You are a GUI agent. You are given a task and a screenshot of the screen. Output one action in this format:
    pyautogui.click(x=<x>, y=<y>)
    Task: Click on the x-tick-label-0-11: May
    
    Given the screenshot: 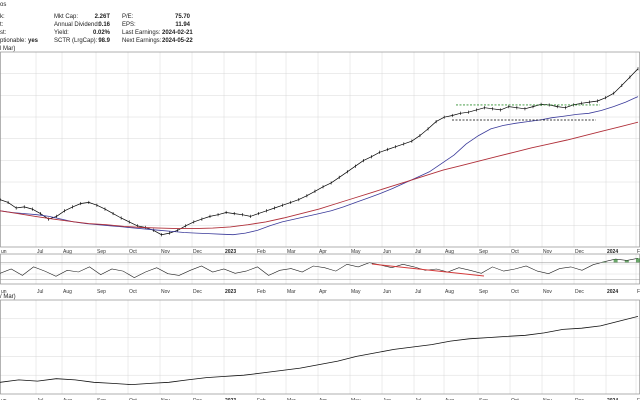 What is the action you would take?
    pyautogui.click(x=356, y=252)
    